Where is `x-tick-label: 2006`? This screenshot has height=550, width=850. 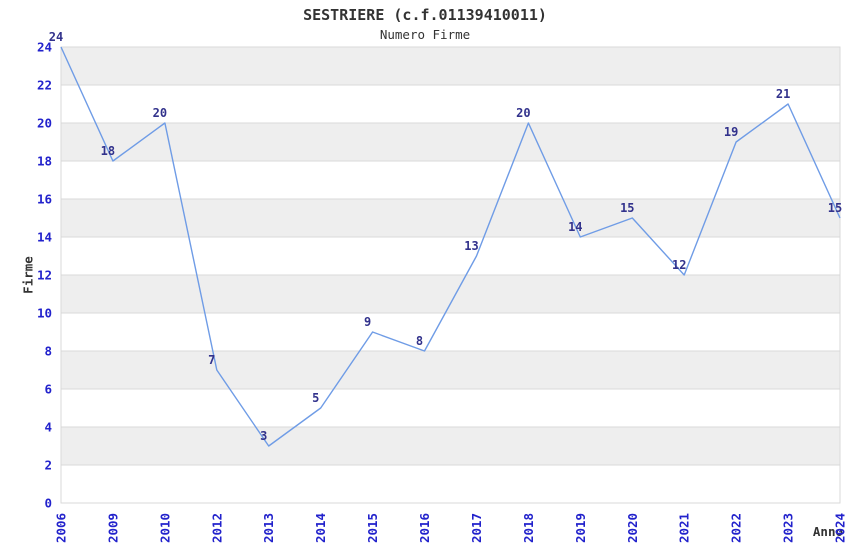 x-tick-label: 2006 is located at coordinates (61, 528).